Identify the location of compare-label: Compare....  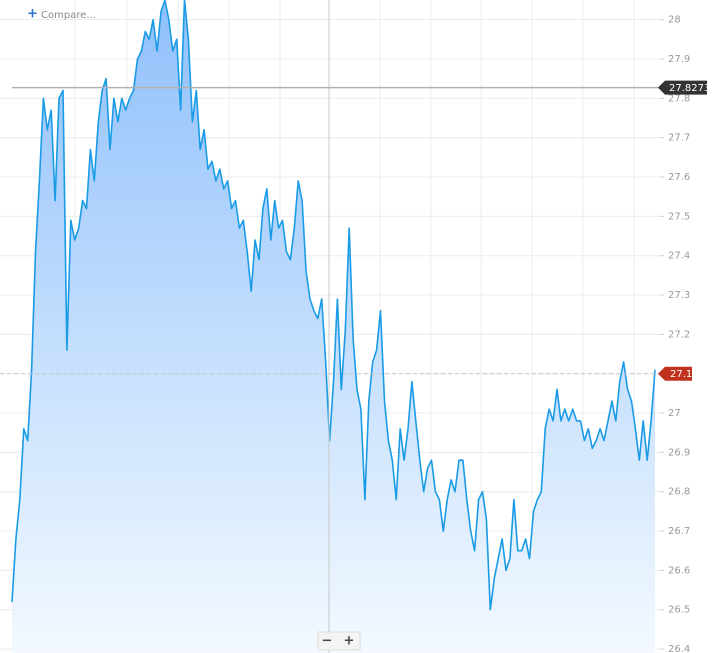
(68, 15).